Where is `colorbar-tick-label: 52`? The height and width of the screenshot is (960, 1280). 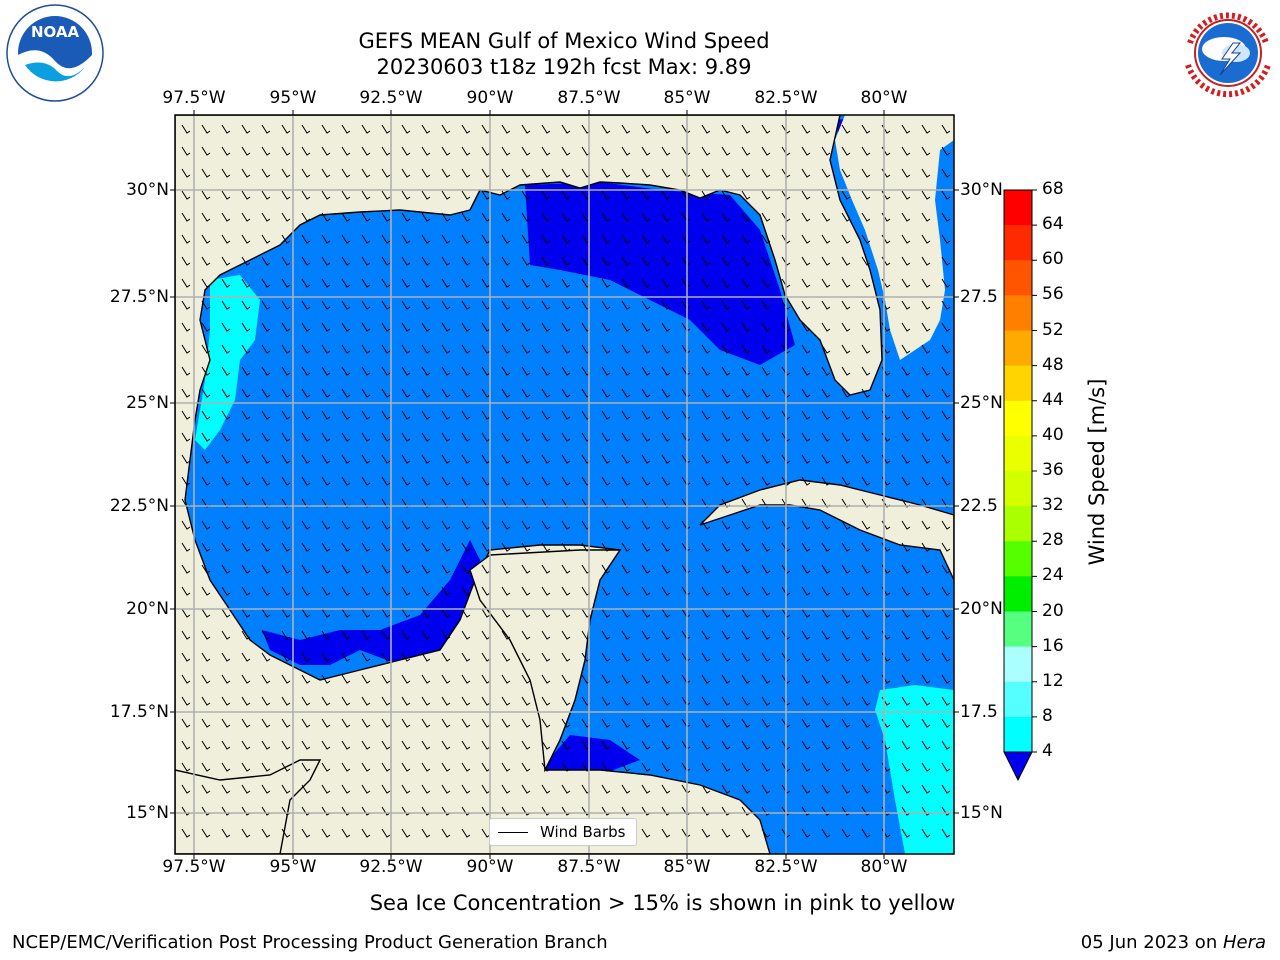
colorbar-tick-label: 52 is located at coordinates (1053, 329).